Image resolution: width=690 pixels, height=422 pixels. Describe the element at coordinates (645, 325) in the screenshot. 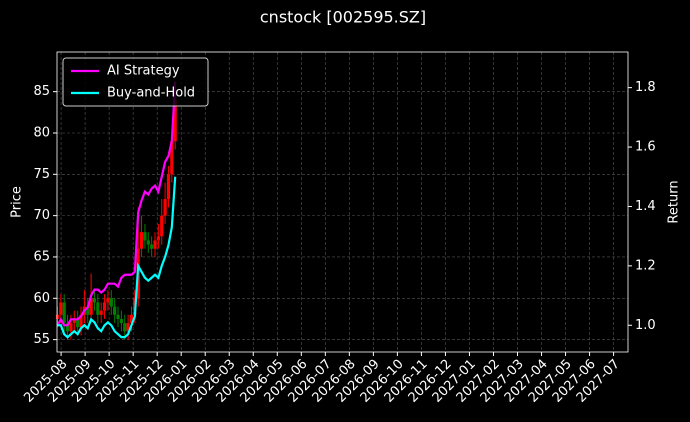

I see `y2-tick-label: 1.0` at that location.